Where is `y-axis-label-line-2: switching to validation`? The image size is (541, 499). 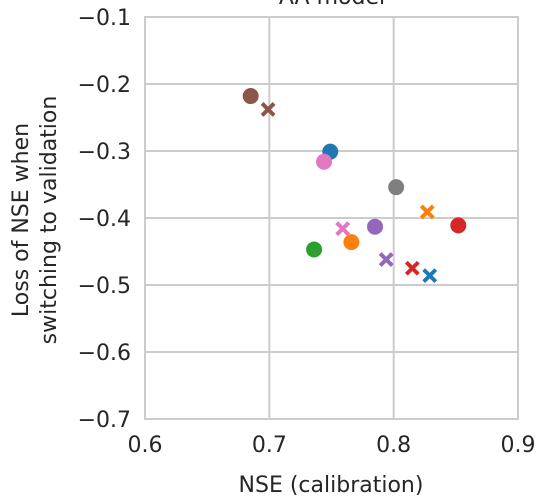
y-axis-label-line-2: switching to validation is located at coordinates (49, 220).